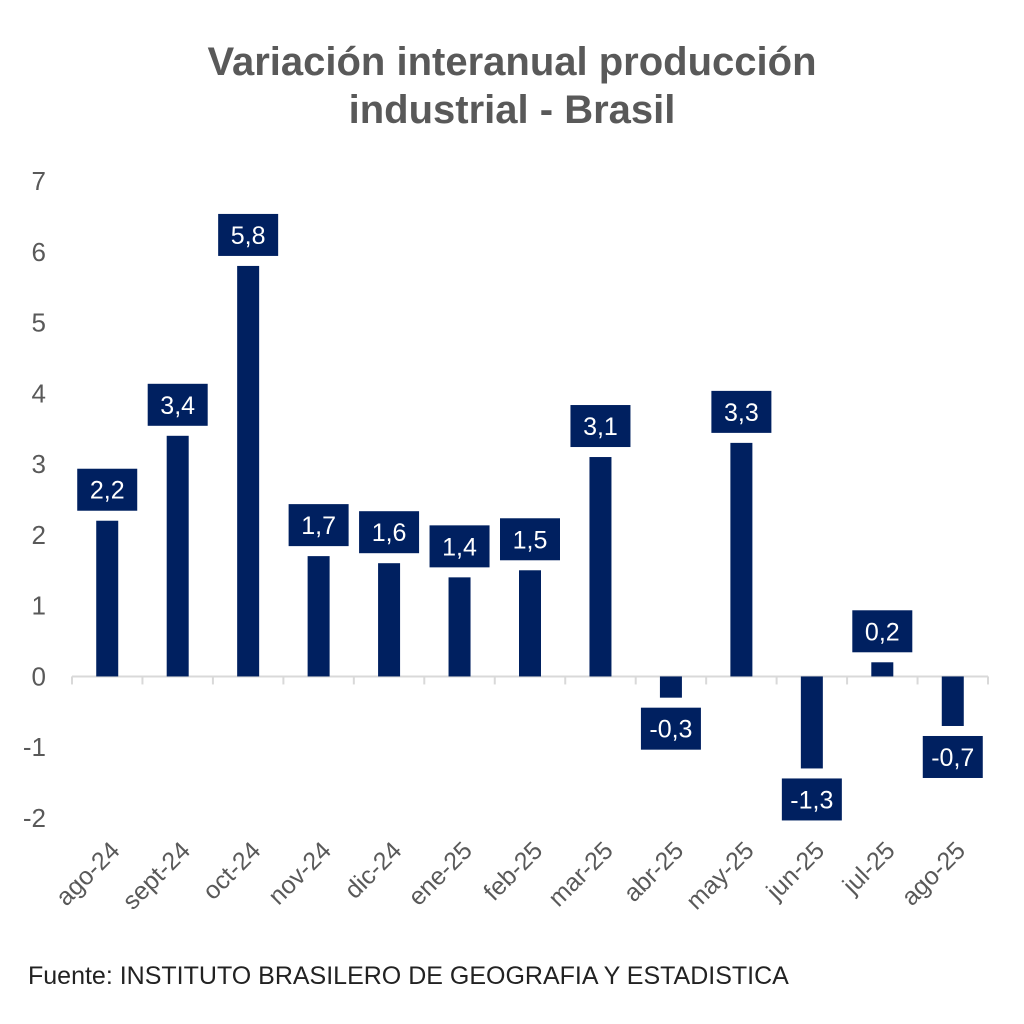 This screenshot has width=1024, height=1024. What do you see at coordinates (34, 818) in the screenshot?
I see `y-tick-label: -2` at bounding box center [34, 818].